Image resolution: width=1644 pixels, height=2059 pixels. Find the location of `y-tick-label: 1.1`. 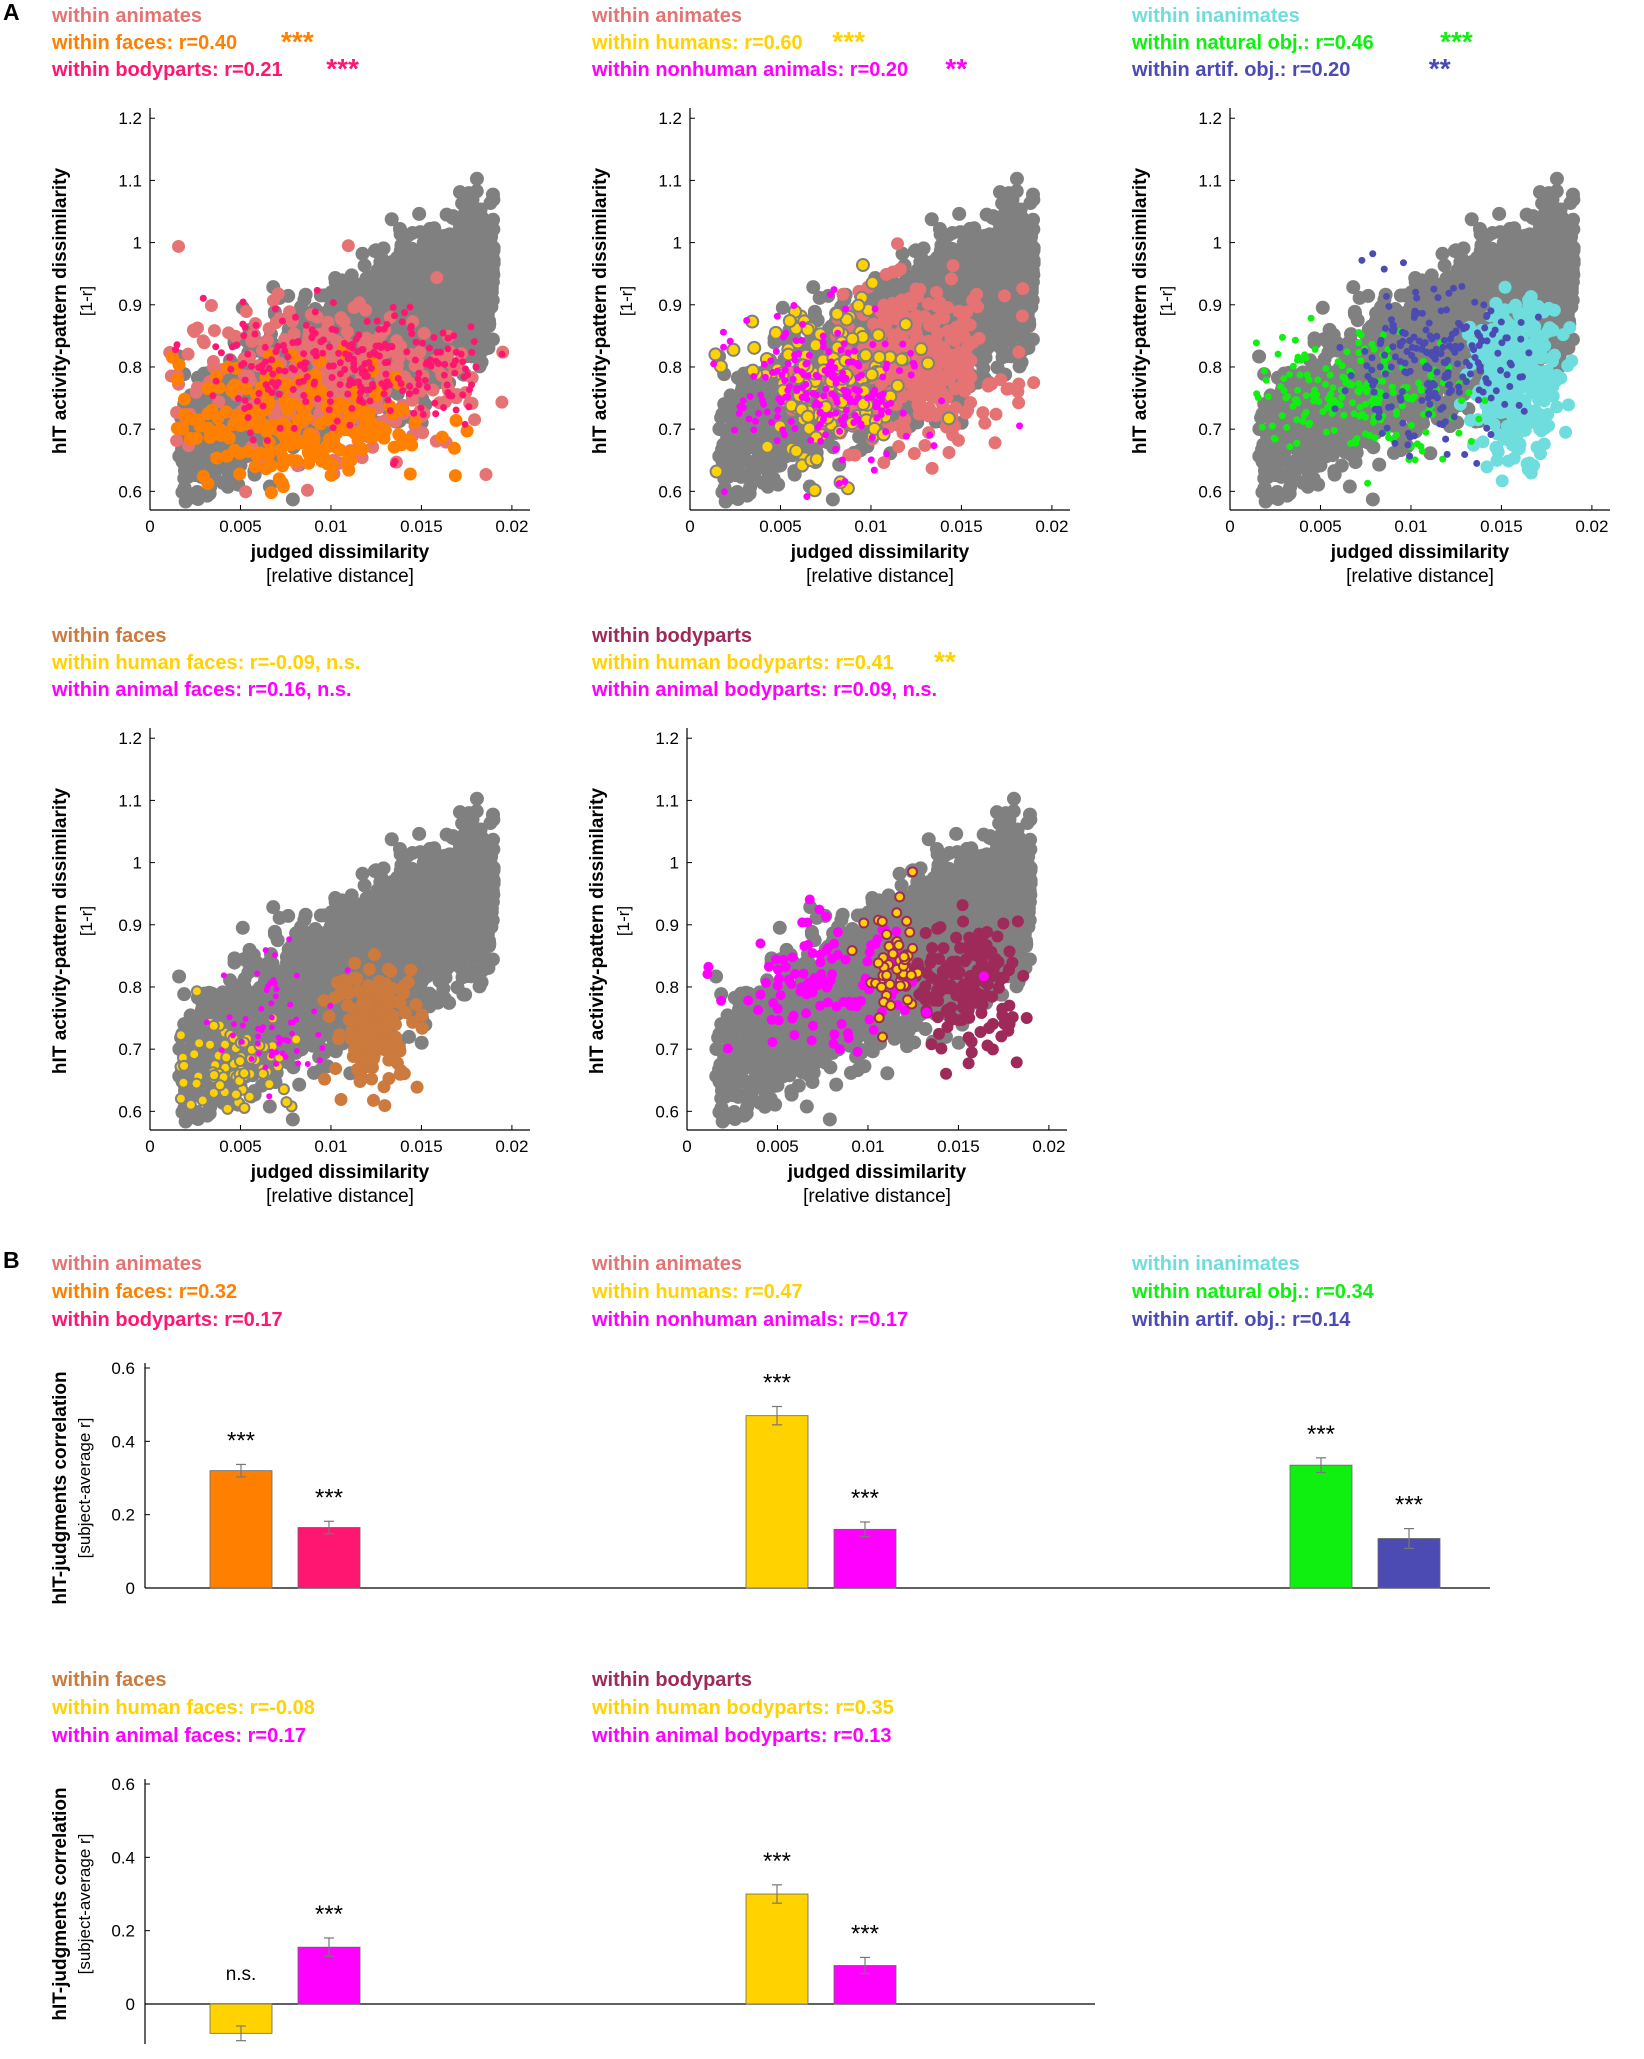

y-tick-label: 1.1 is located at coordinates (670, 180).